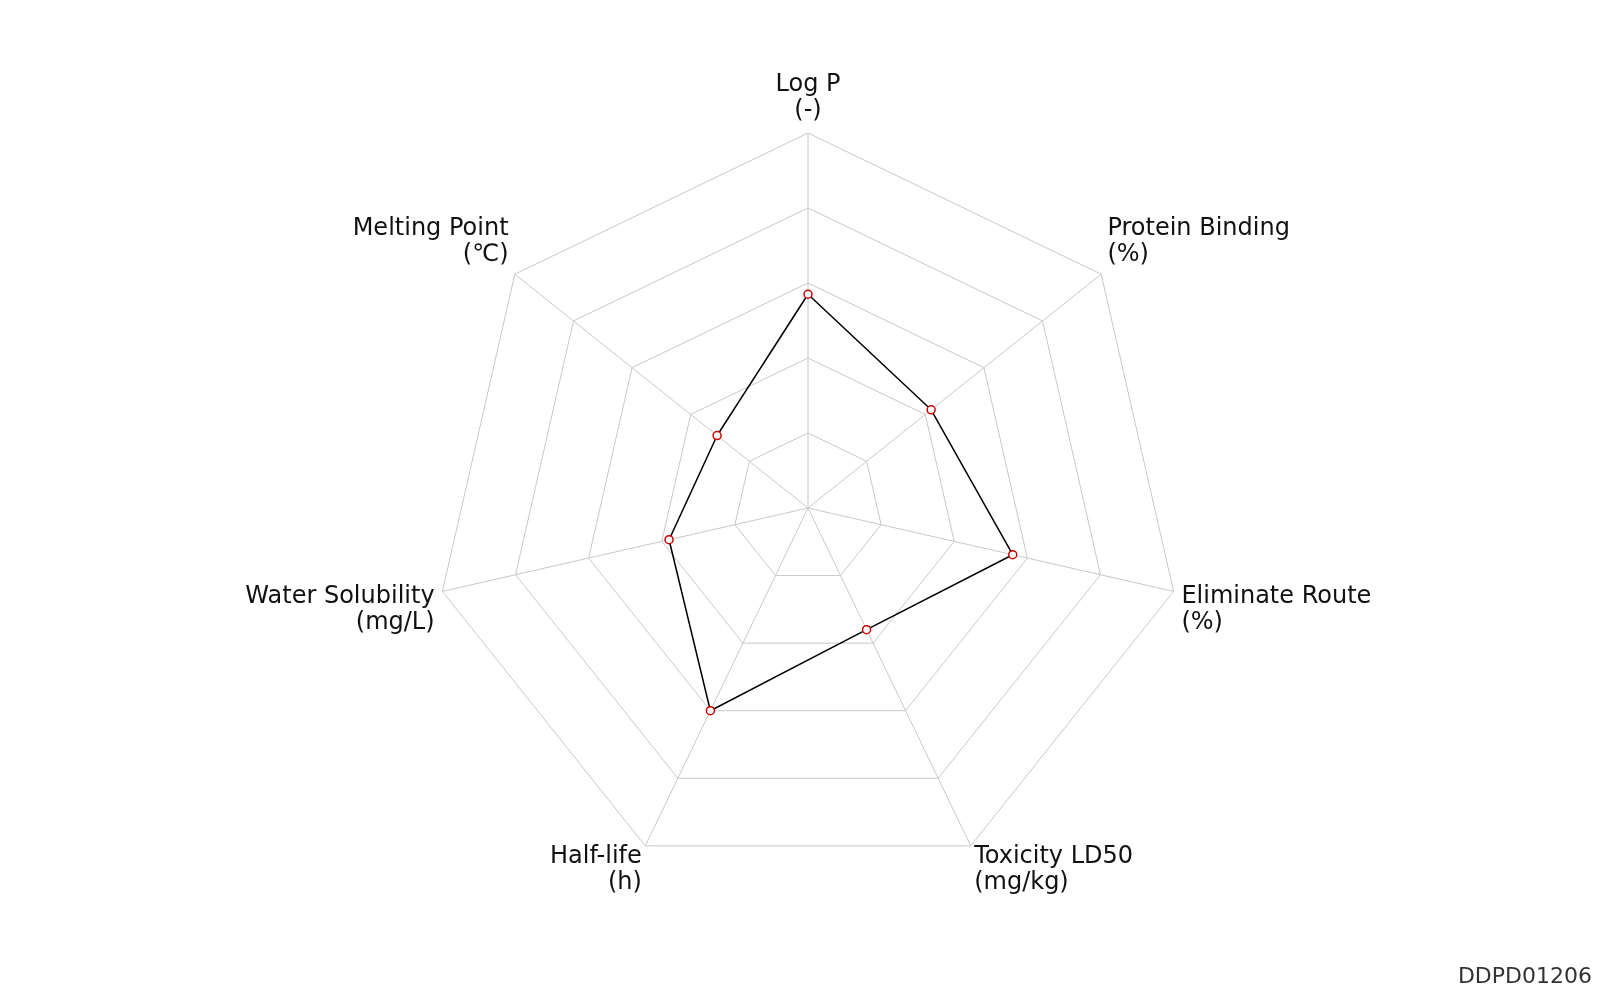 Image resolution: width=1600 pixels, height=1000 pixels. Describe the element at coordinates (1053, 868) in the screenshot. I see `spoke-label: Toxicity LD50 (mg/kg)` at that location.